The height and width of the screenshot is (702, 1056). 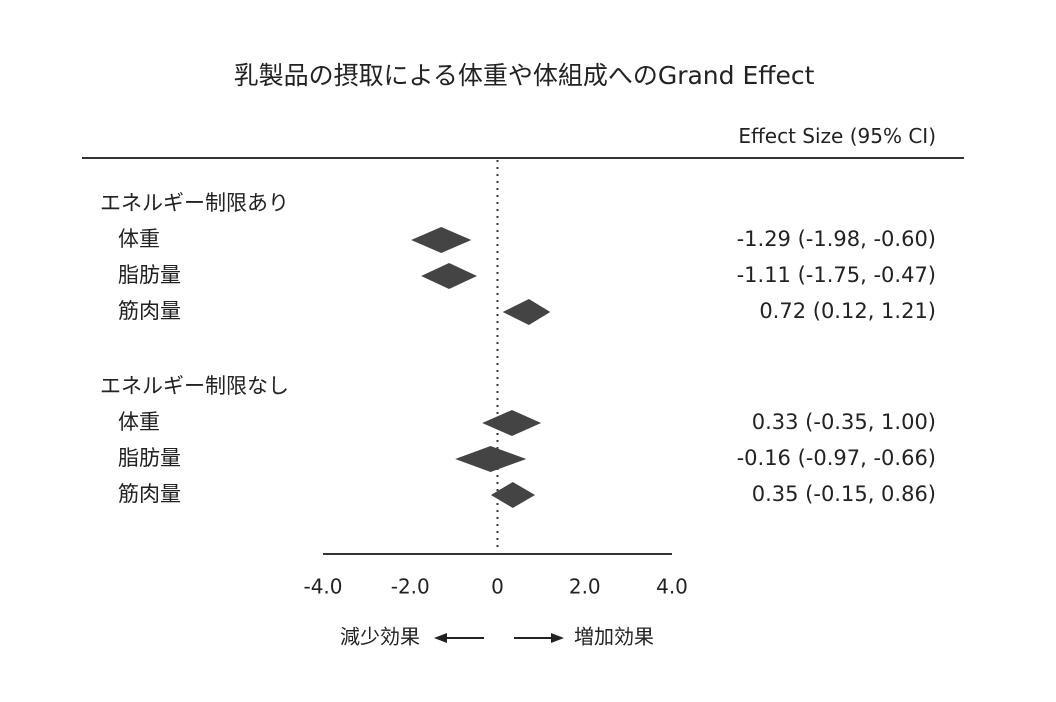 What do you see at coordinates (836, 239) in the screenshot?
I see `ci-label: -1.29 (-1.98, -0.60)` at bounding box center [836, 239].